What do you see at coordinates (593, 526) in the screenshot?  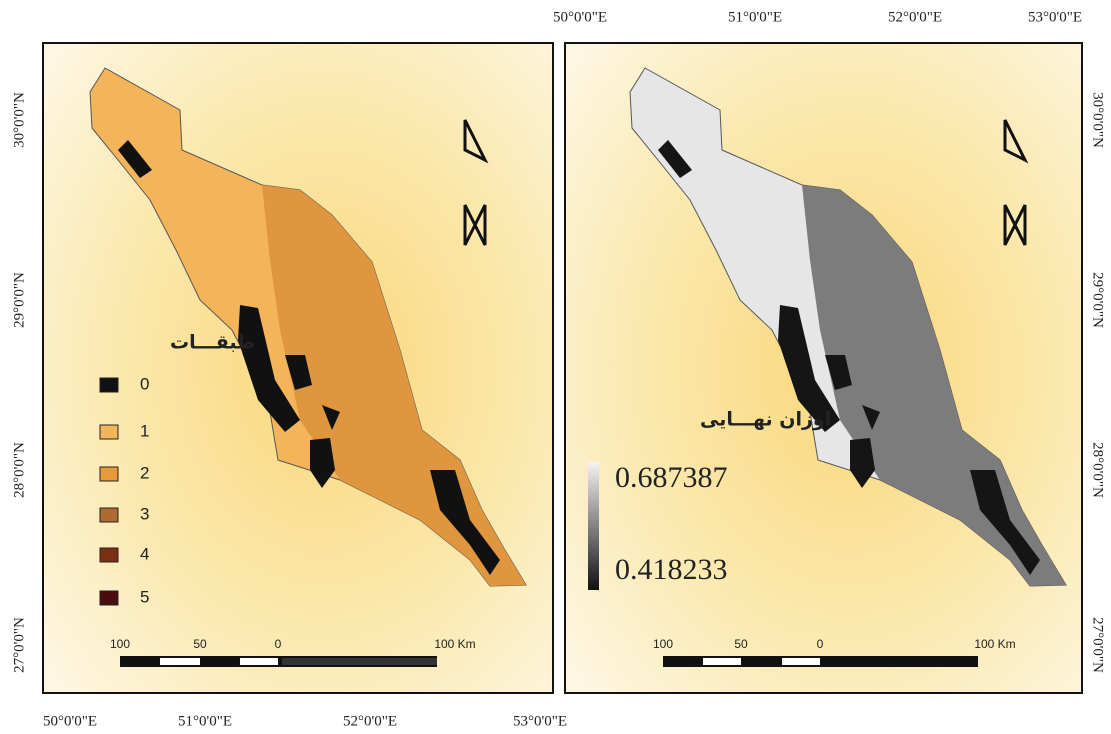 I see `legend-ramp` at bounding box center [593, 526].